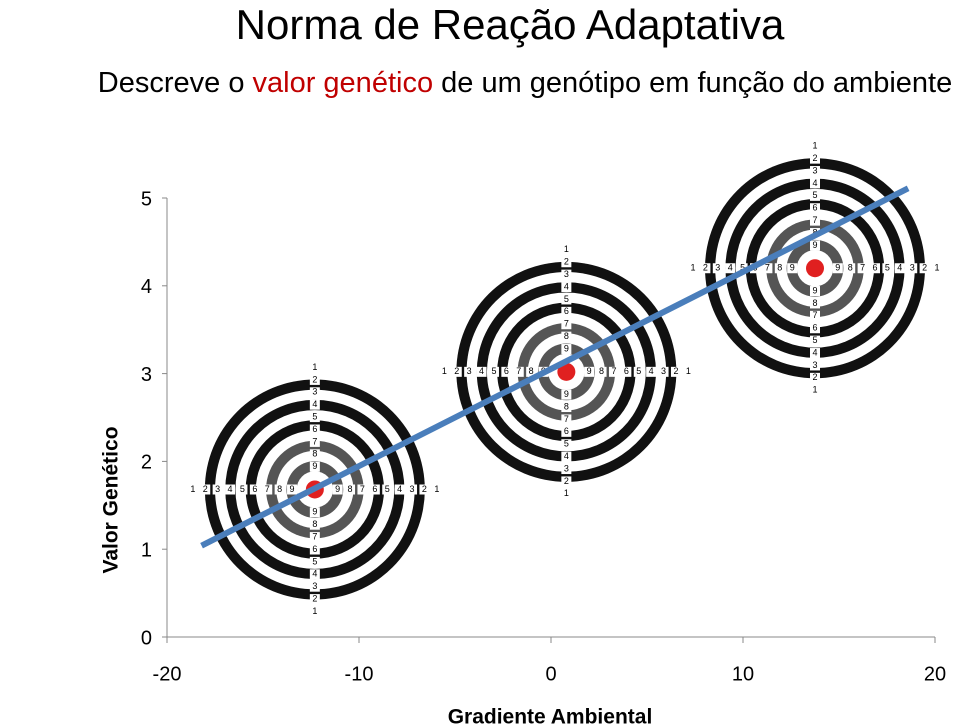 Image resolution: width=960 pixels, height=728 pixels. Describe the element at coordinates (146, 287) in the screenshot. I see `y-tick-label: 4` at that location.